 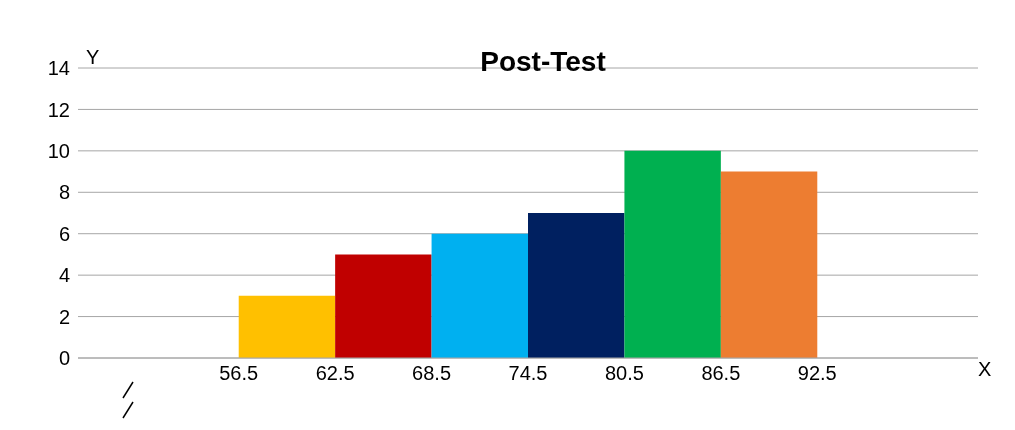 I want to click on x-tick-label: 62.5, so click(x=335, y=373).